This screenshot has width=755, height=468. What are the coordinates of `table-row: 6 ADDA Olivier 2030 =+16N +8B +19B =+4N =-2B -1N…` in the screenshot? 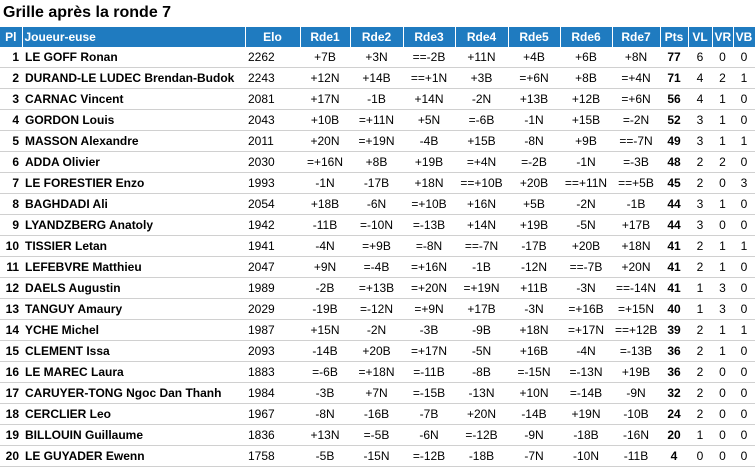 It's located at (377, 162).